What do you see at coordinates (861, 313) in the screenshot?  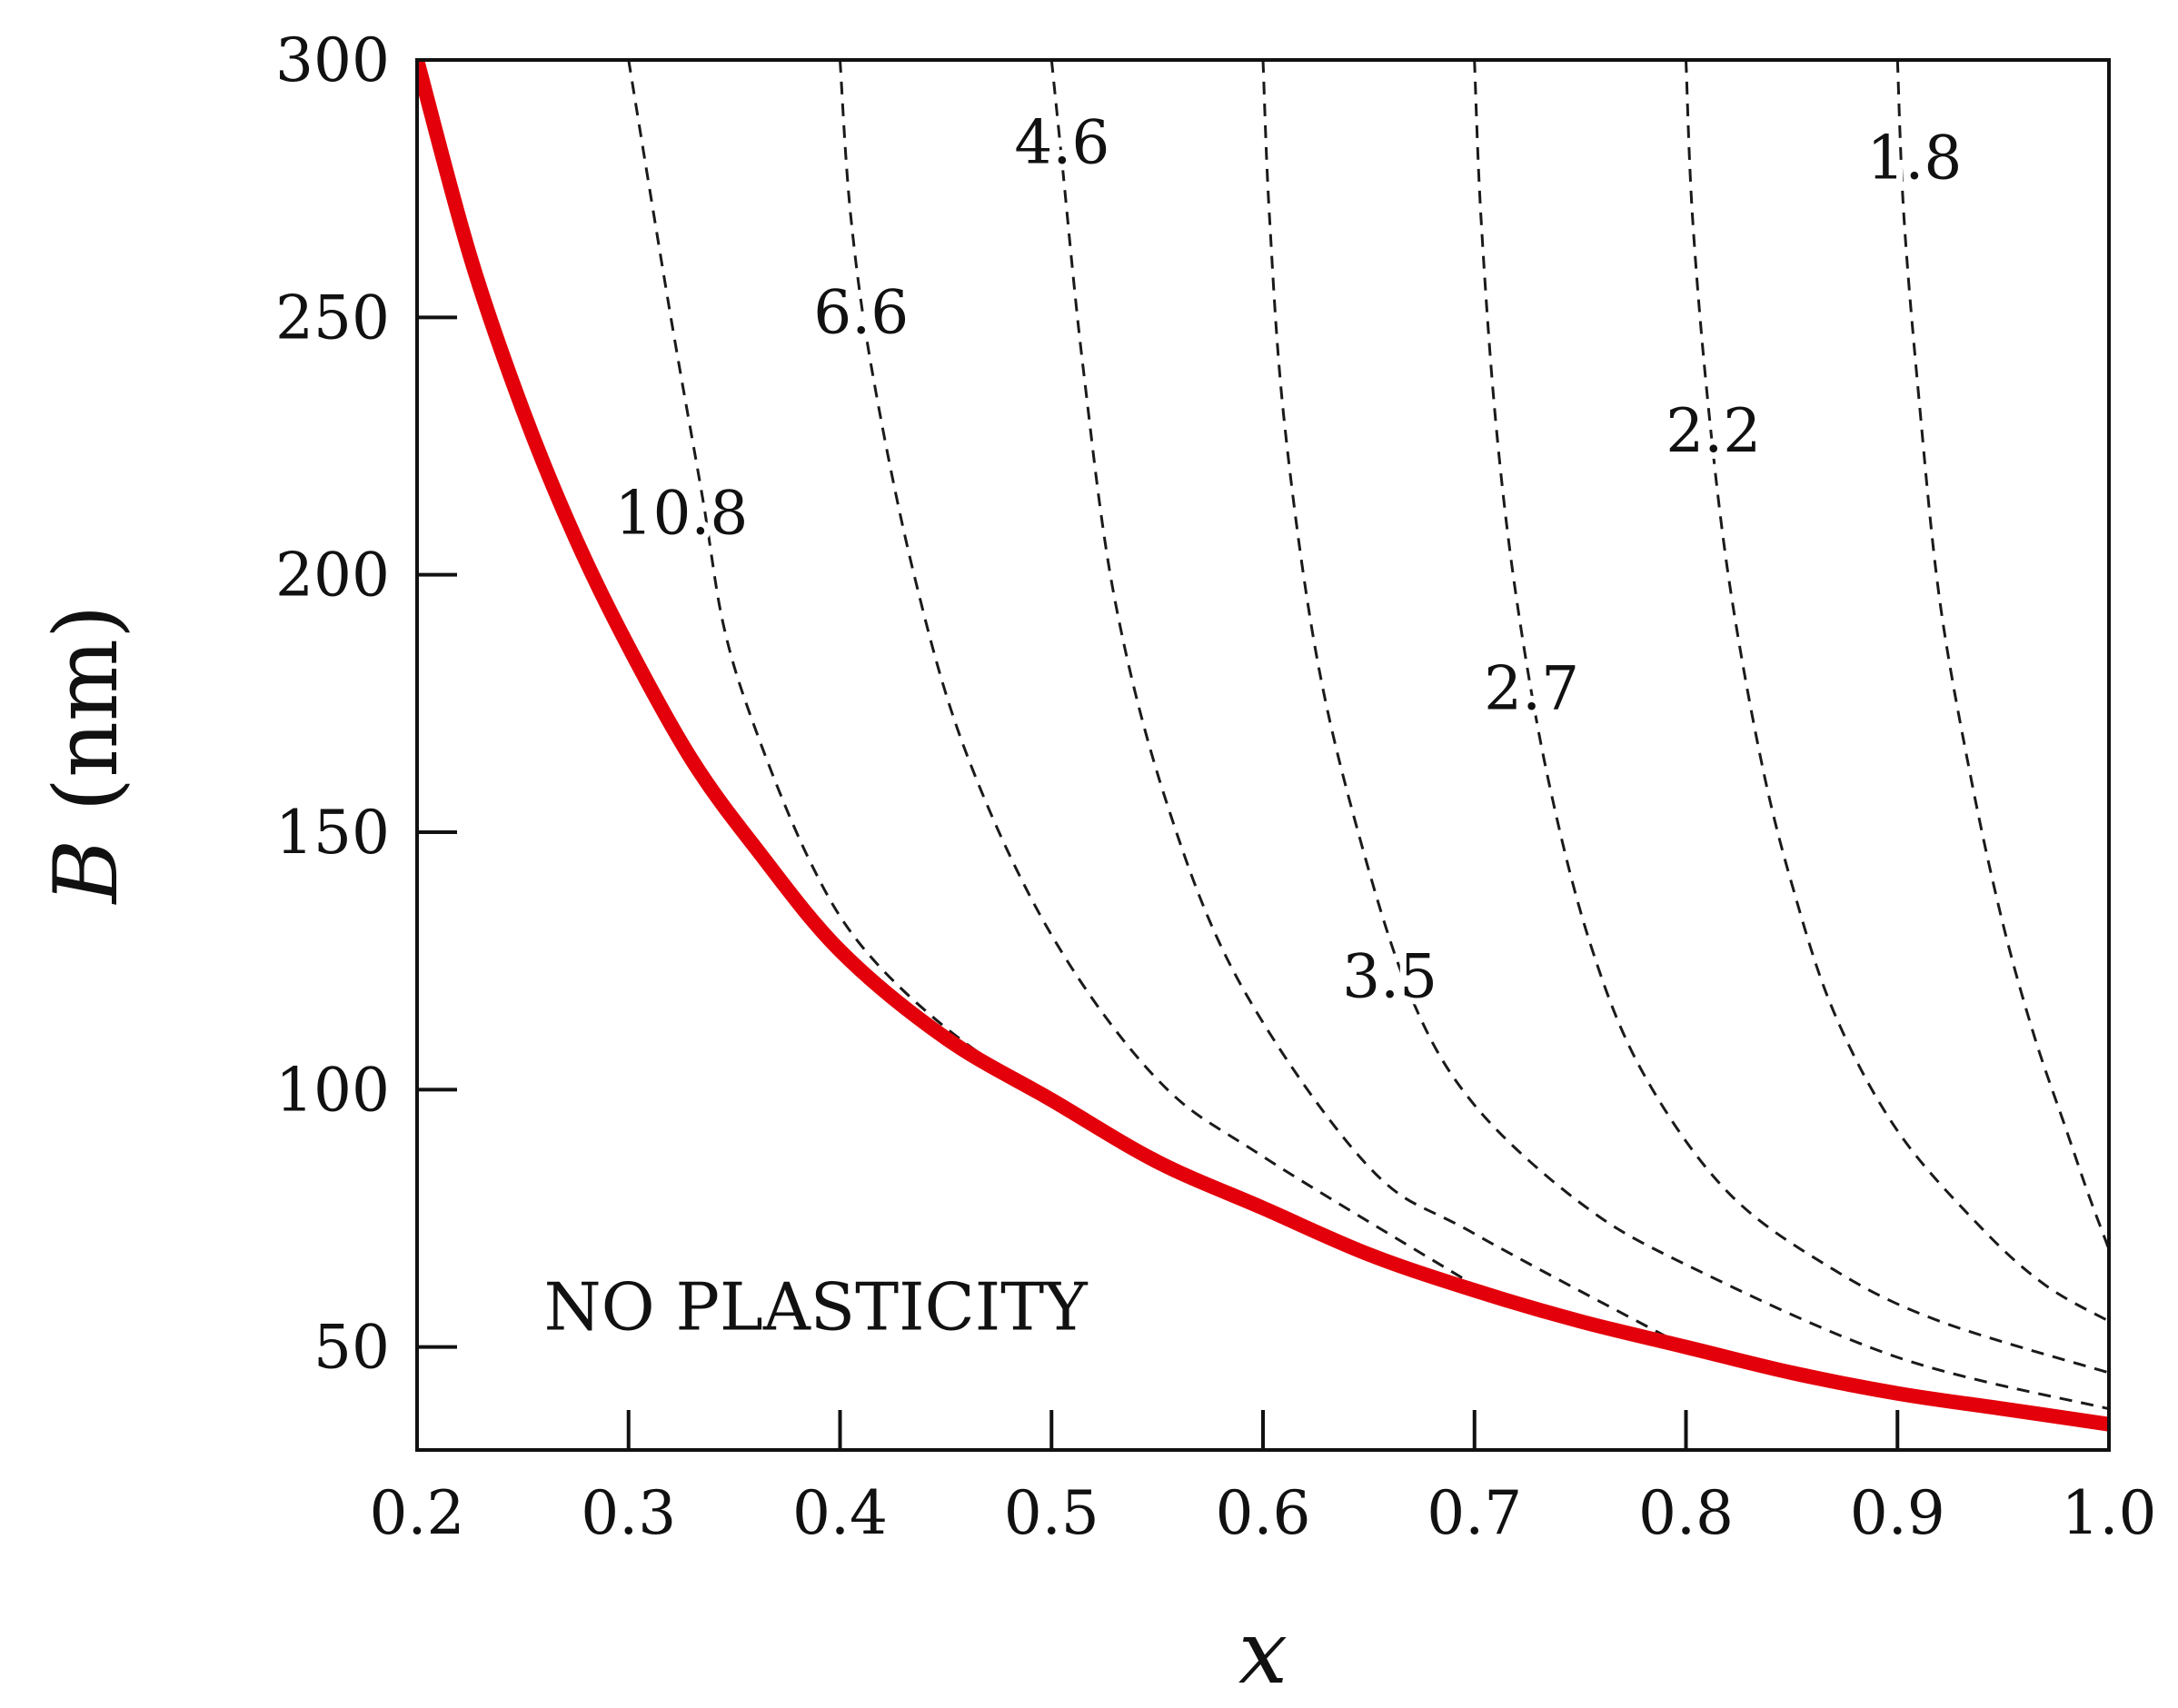 I see `contour-label-6-6: 6.6` at bounding box center [861, 313].